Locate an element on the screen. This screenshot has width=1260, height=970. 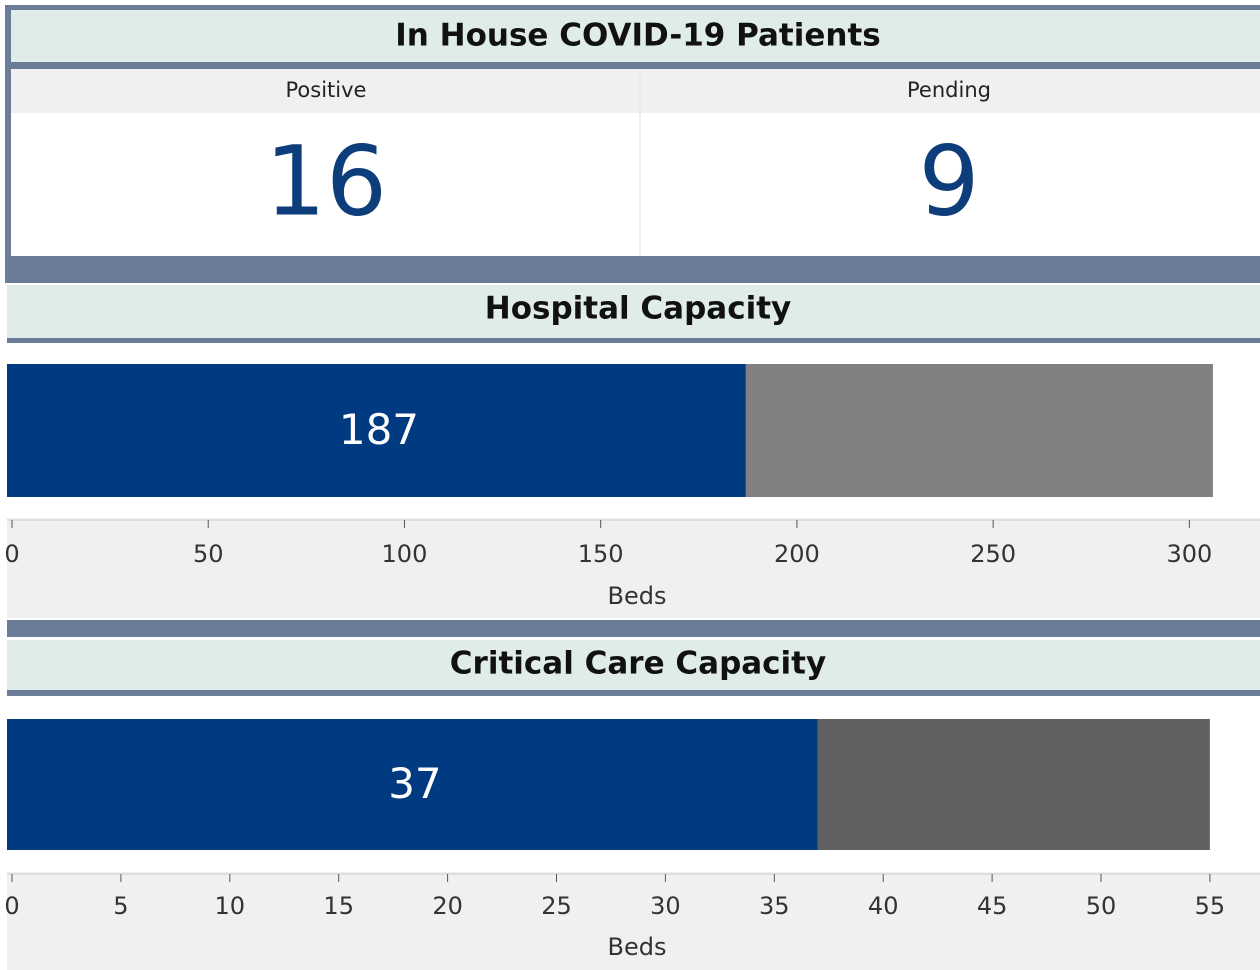
x-tick-label: 30 is located at coordinates (665, 906).